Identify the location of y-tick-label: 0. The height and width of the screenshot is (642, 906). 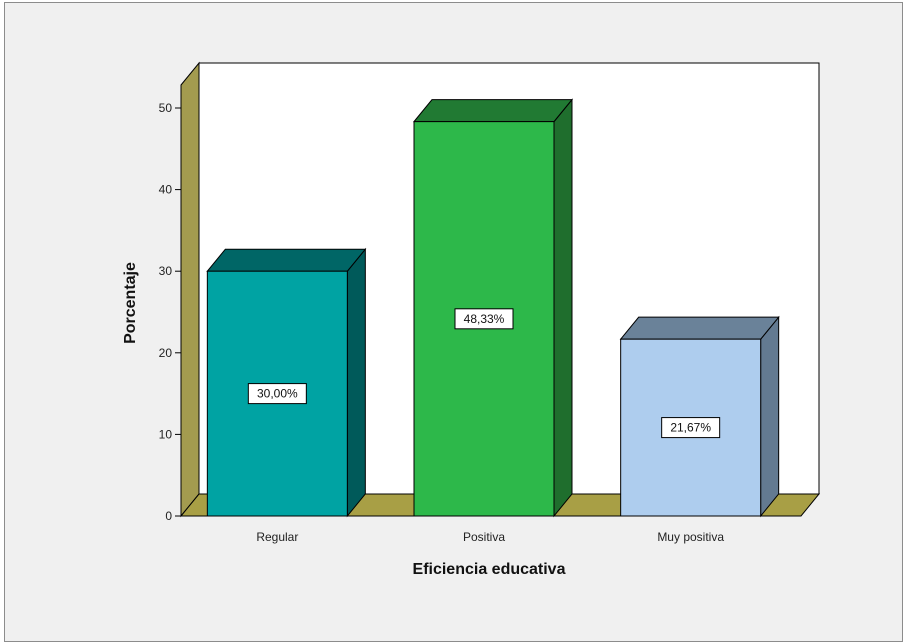
(168, 516).